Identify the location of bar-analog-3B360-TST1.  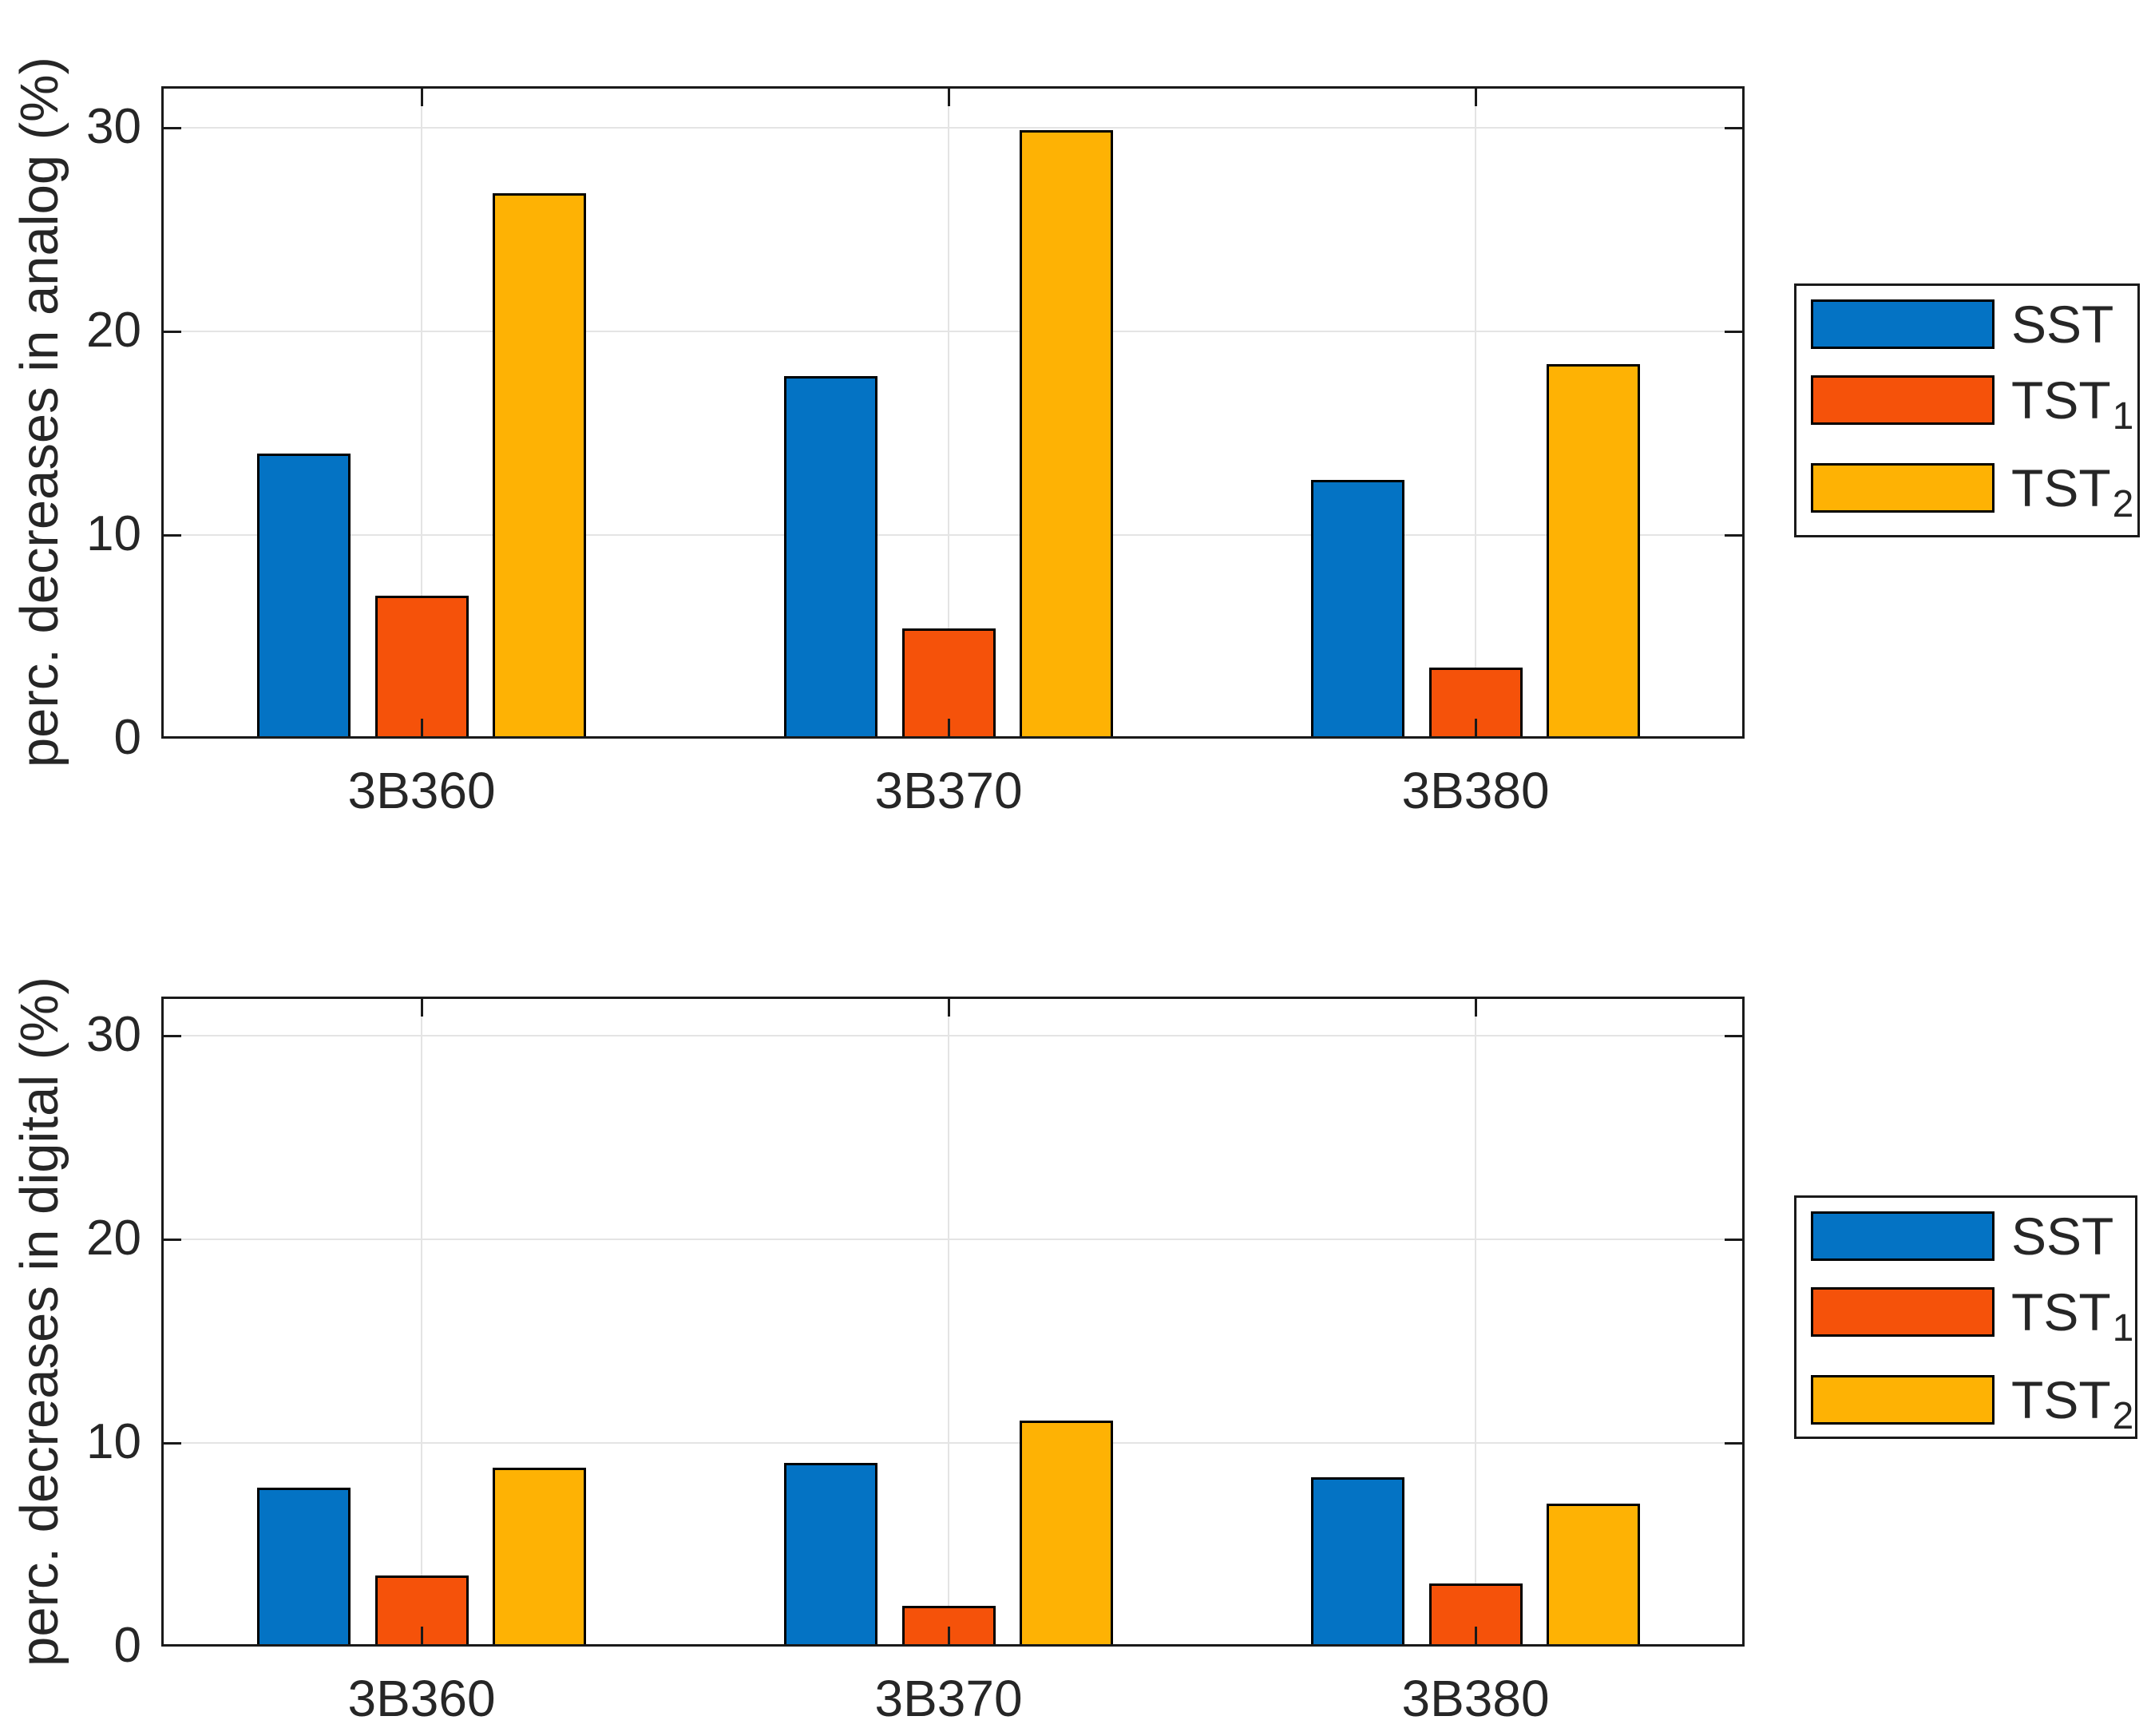
(422, 667).